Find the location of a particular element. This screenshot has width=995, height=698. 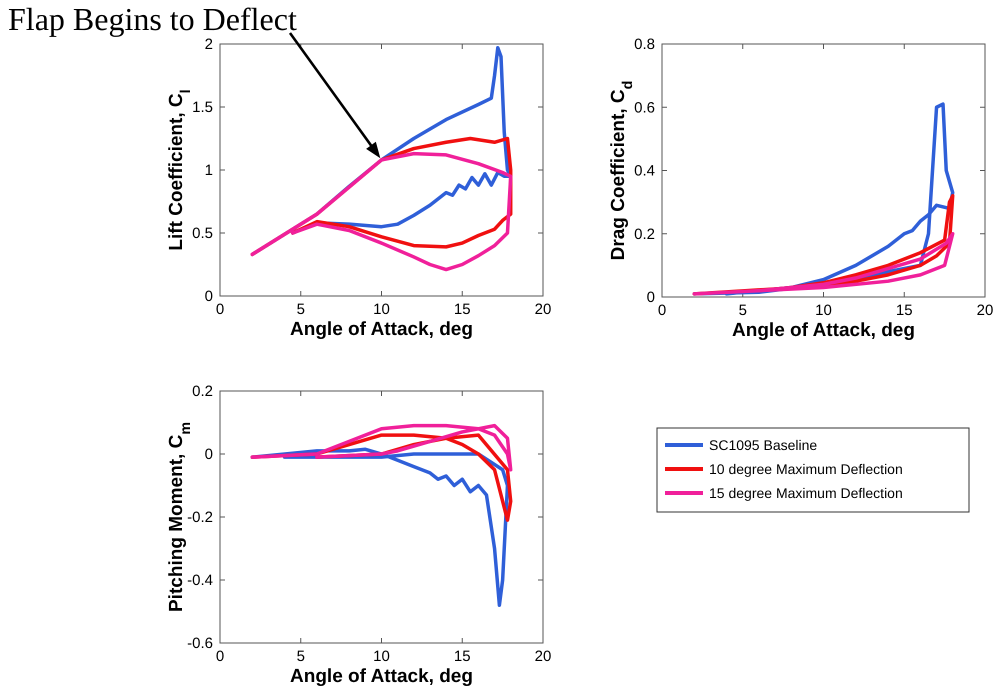

legend-label: 15 degree Maximum Deflection is located at coordinates (806, 493).